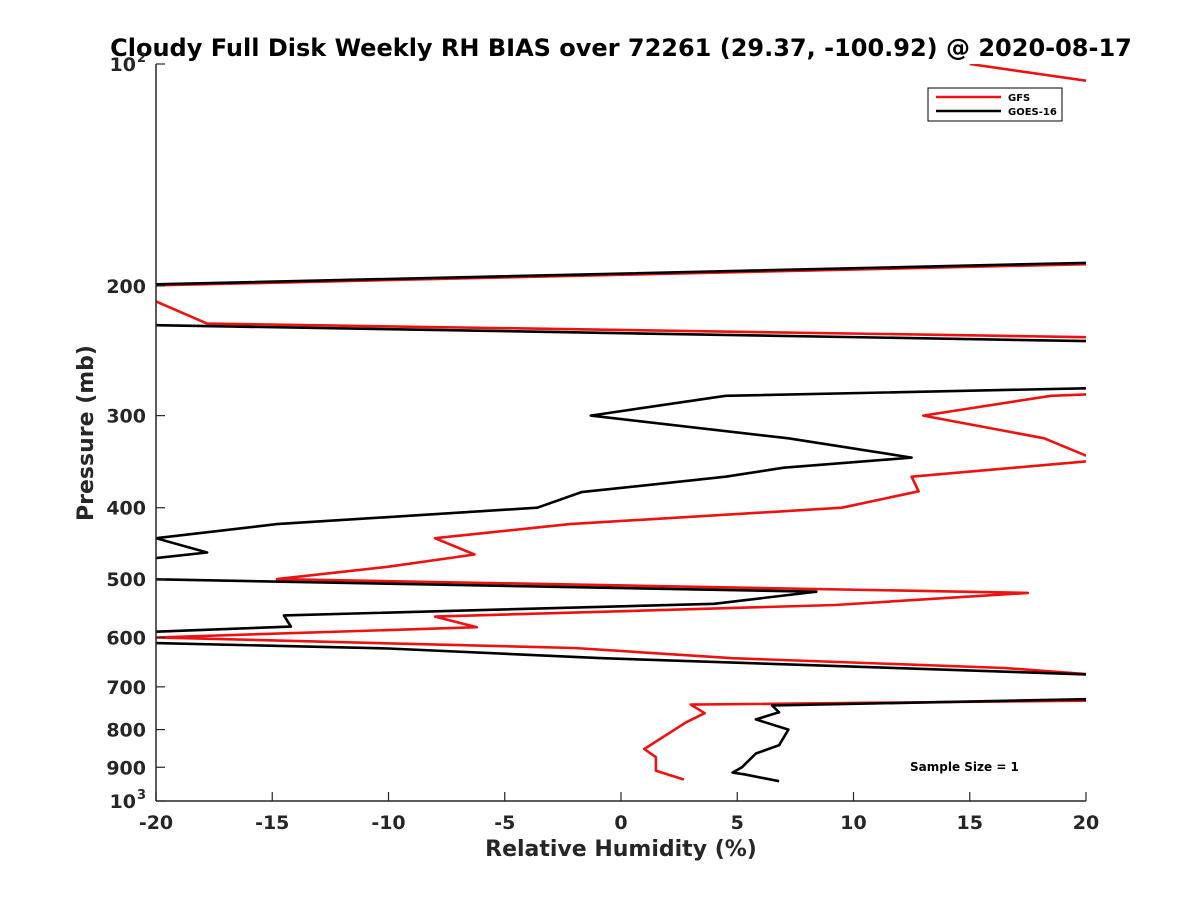  Describe the element at coordinates (126, 731) in the screenshot. I see `y-tick-label: 800` at that location.